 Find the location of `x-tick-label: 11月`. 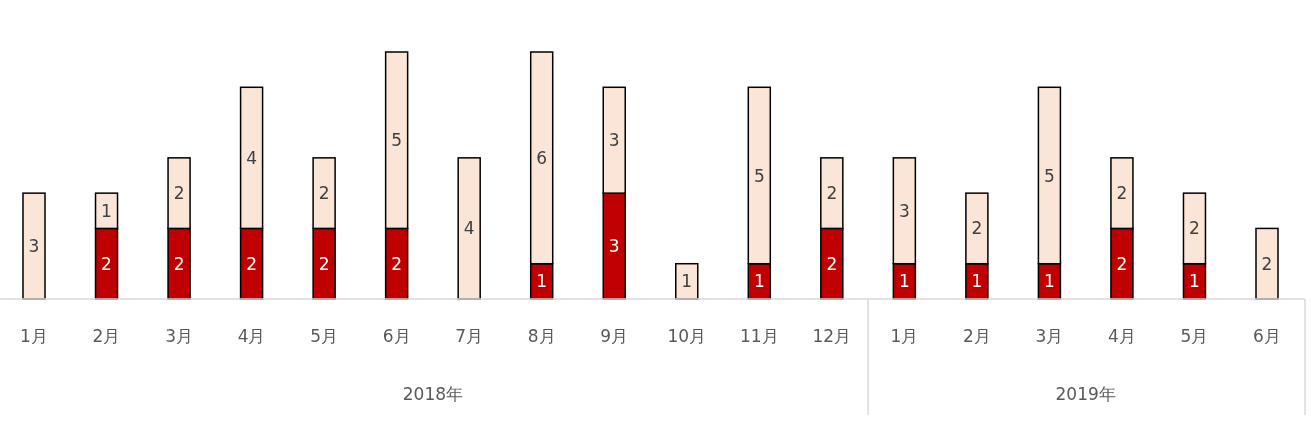

x-tick-label: 11月 is located at coordinates (759, 336).